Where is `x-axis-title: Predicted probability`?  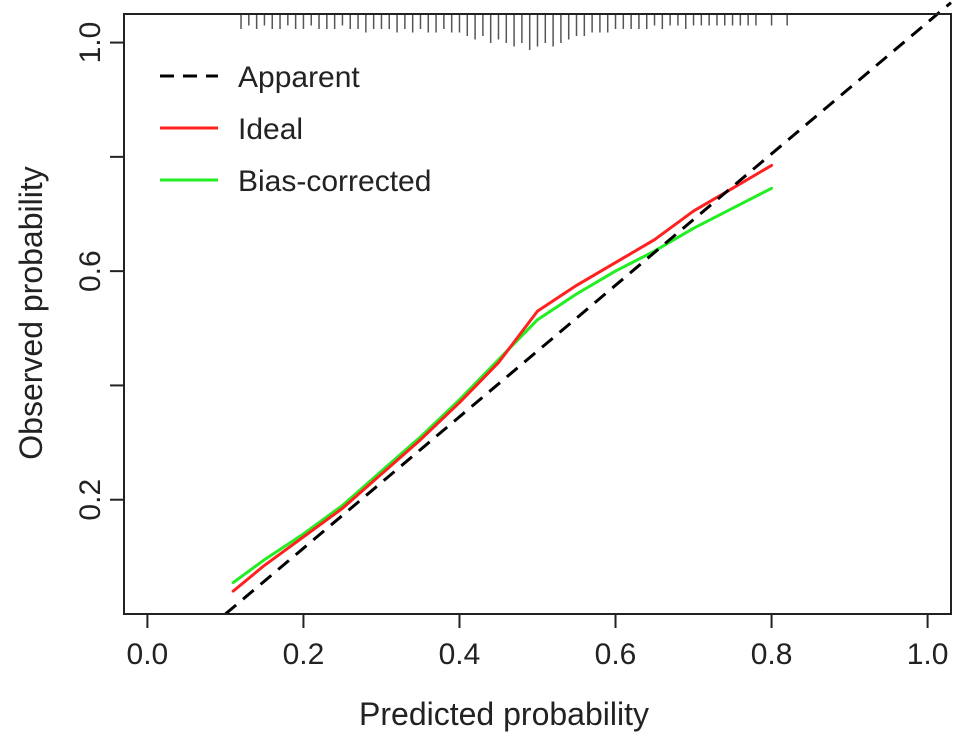 x-axis-title: Predicted probability is located at coordinates (504, 714).